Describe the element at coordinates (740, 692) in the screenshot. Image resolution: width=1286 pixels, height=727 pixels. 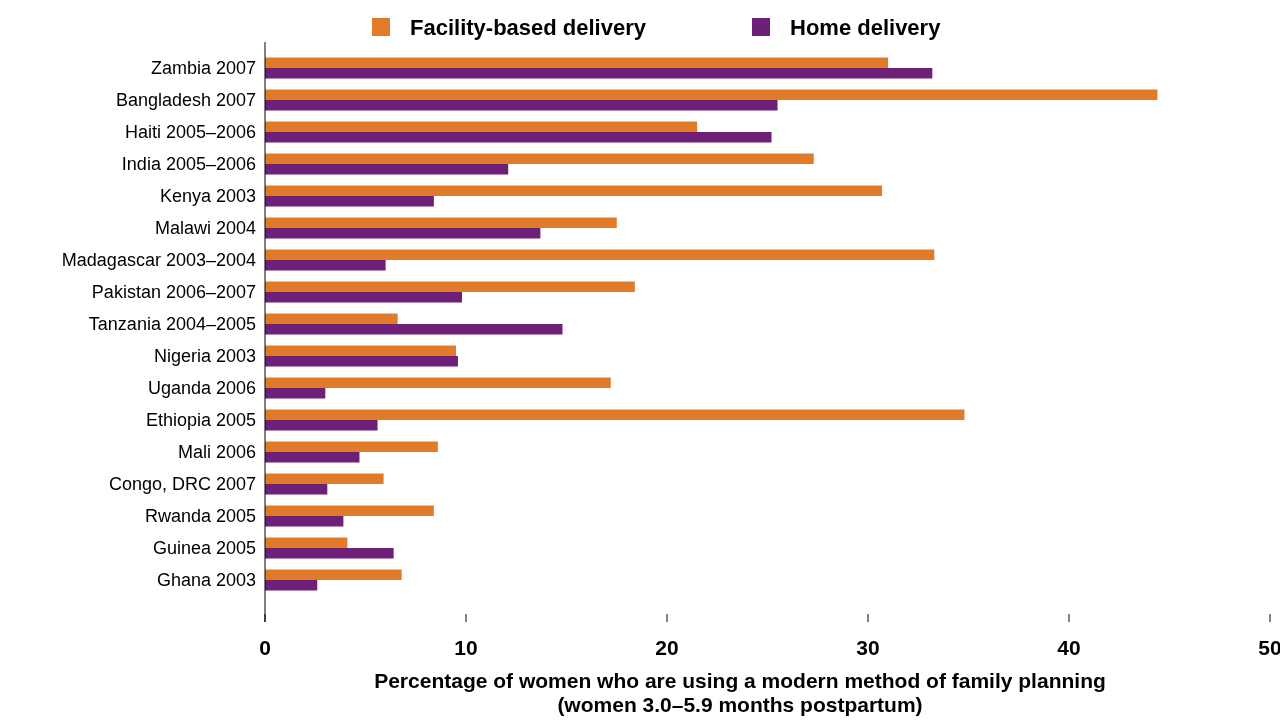
I see `x-axis-title: Percentage of women who are using a modern method of family planning (women 3.0–5.9 months postpartum)` at that location.